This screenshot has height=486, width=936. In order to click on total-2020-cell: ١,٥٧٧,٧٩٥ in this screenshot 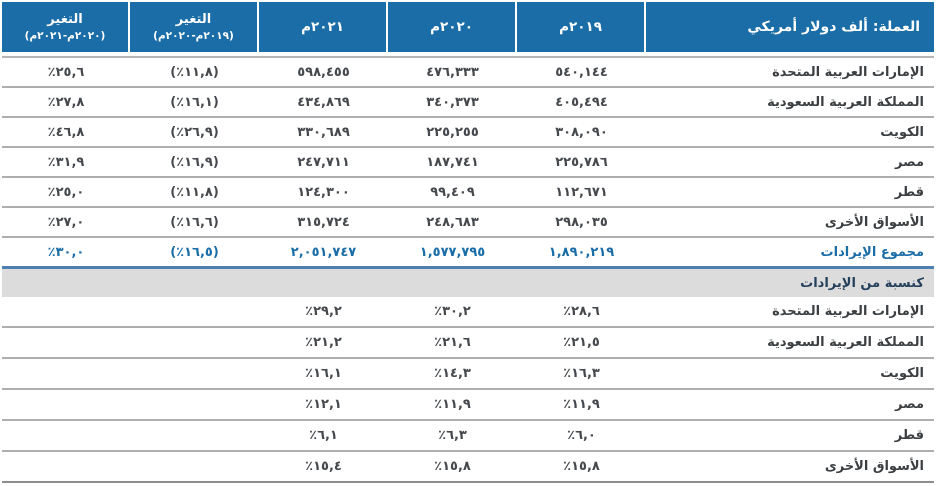, I will do `click(452, 253)`.